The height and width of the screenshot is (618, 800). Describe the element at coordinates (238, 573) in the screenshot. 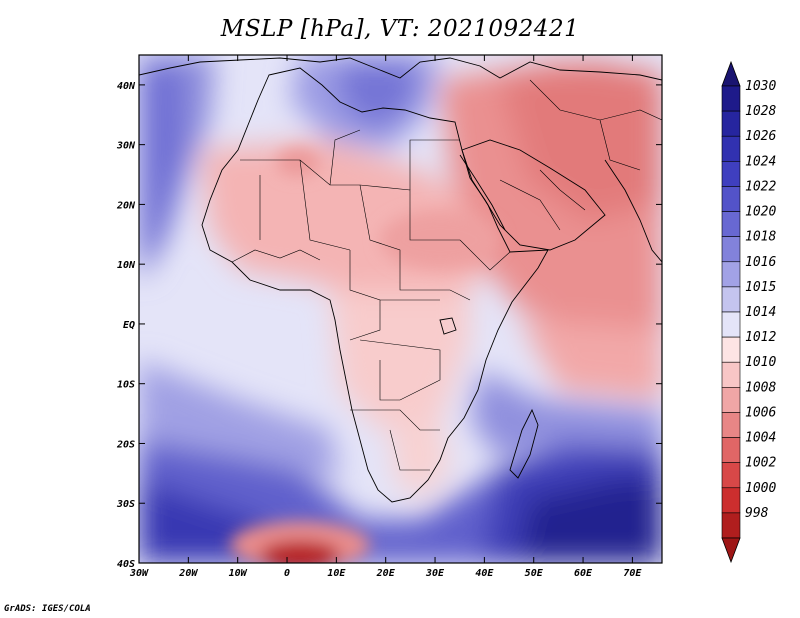

I see `lon-tick-label: 10W` at that location.